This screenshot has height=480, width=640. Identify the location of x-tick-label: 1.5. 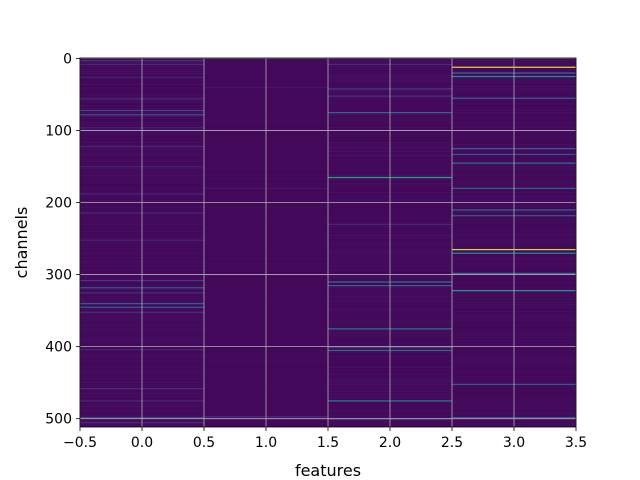
(328, 443).